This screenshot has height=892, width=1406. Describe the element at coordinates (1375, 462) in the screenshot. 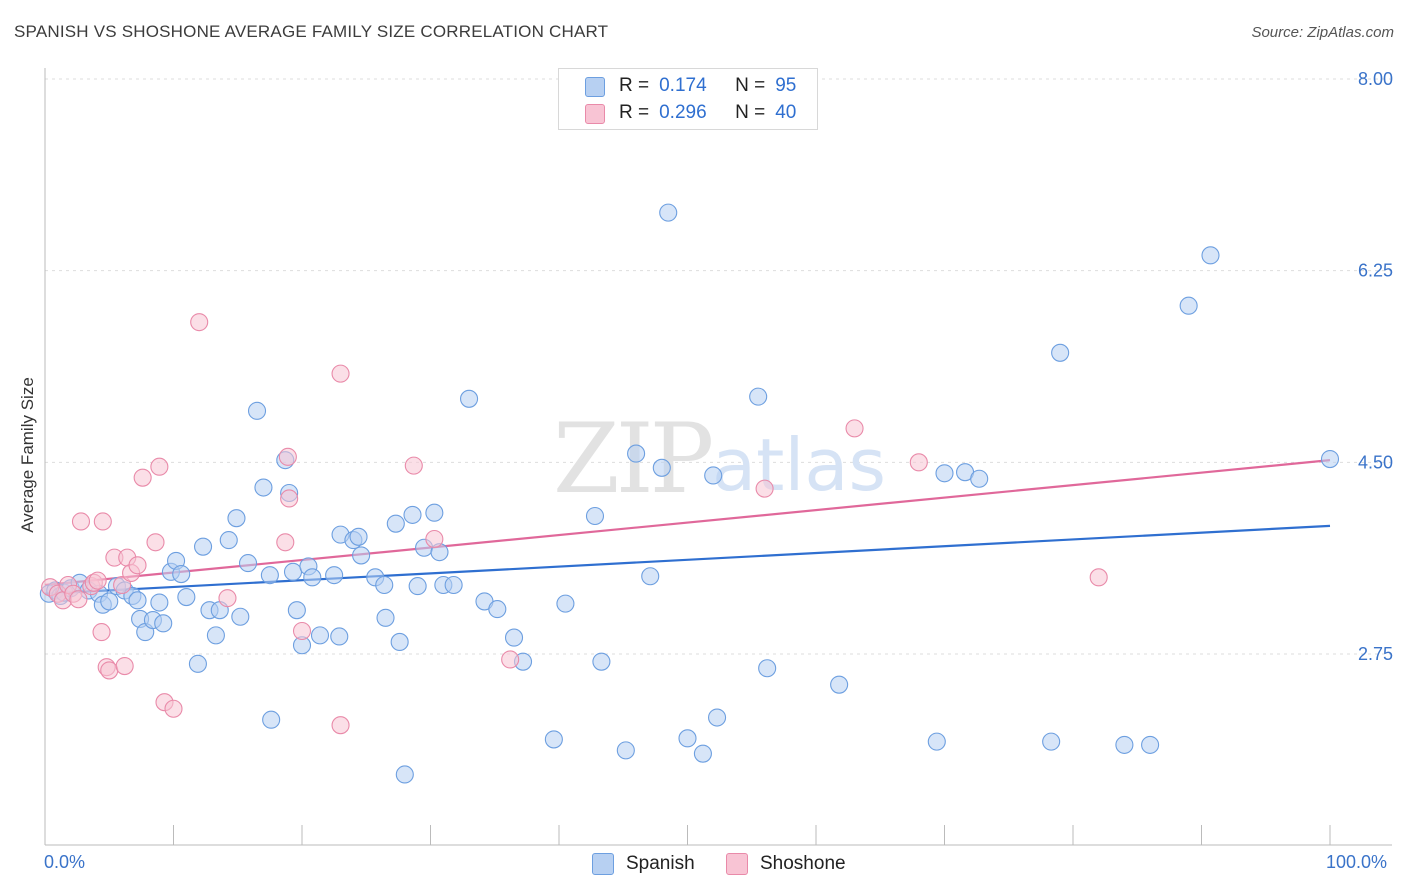

I see `y-tick-label: 4.50` at that location.